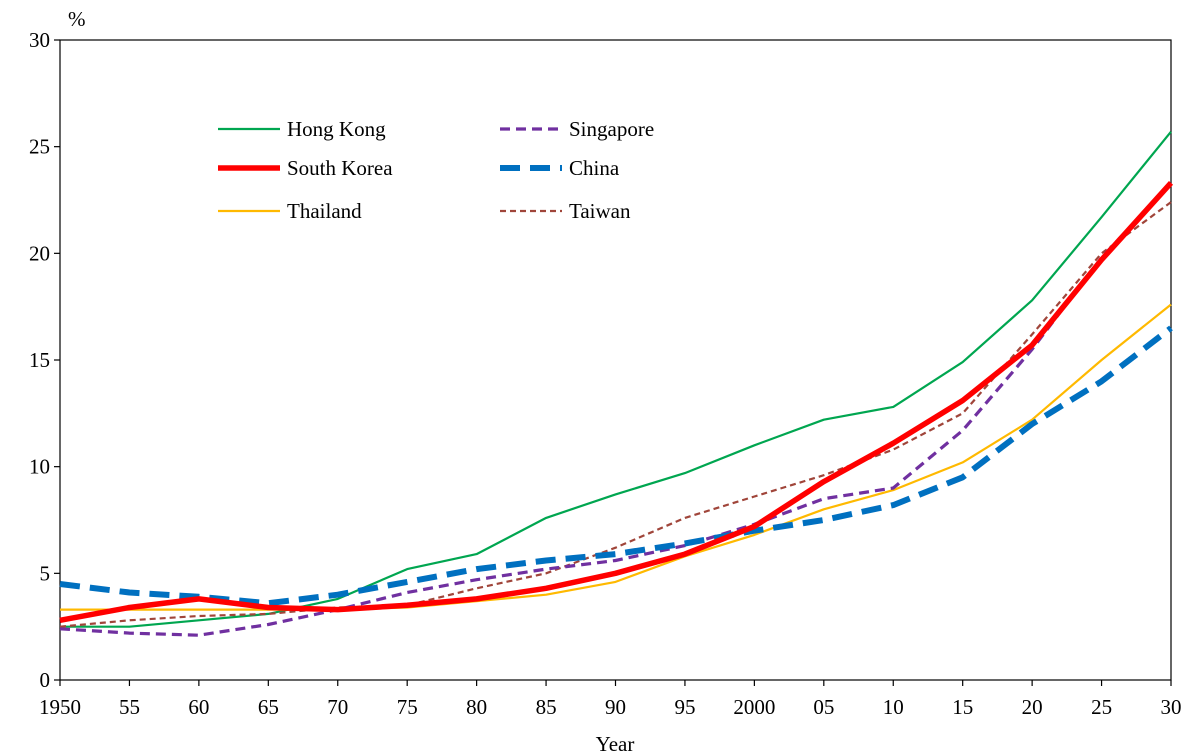 The width and height of the screenshot is (1187, 755). What do you see at coordinates (337, 707) in the screenshot?
I see `x-tick-label: 70` at bounding box center [337, 707].